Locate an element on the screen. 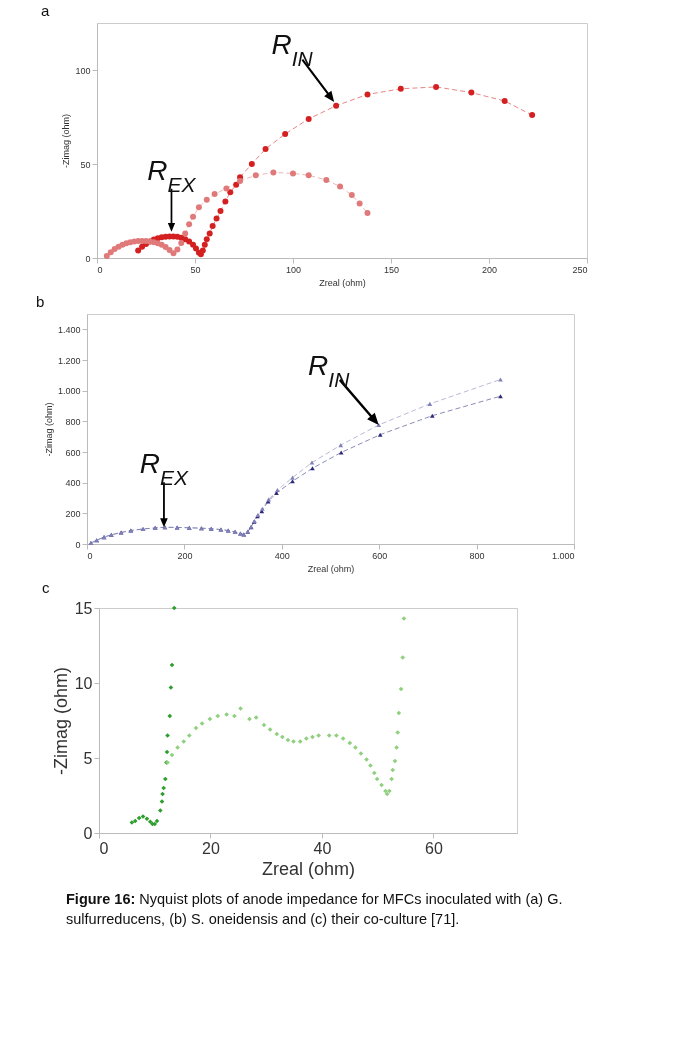 The image size is (683, 1059). y-tick-label: 10 is located at coordinates (83, 683).